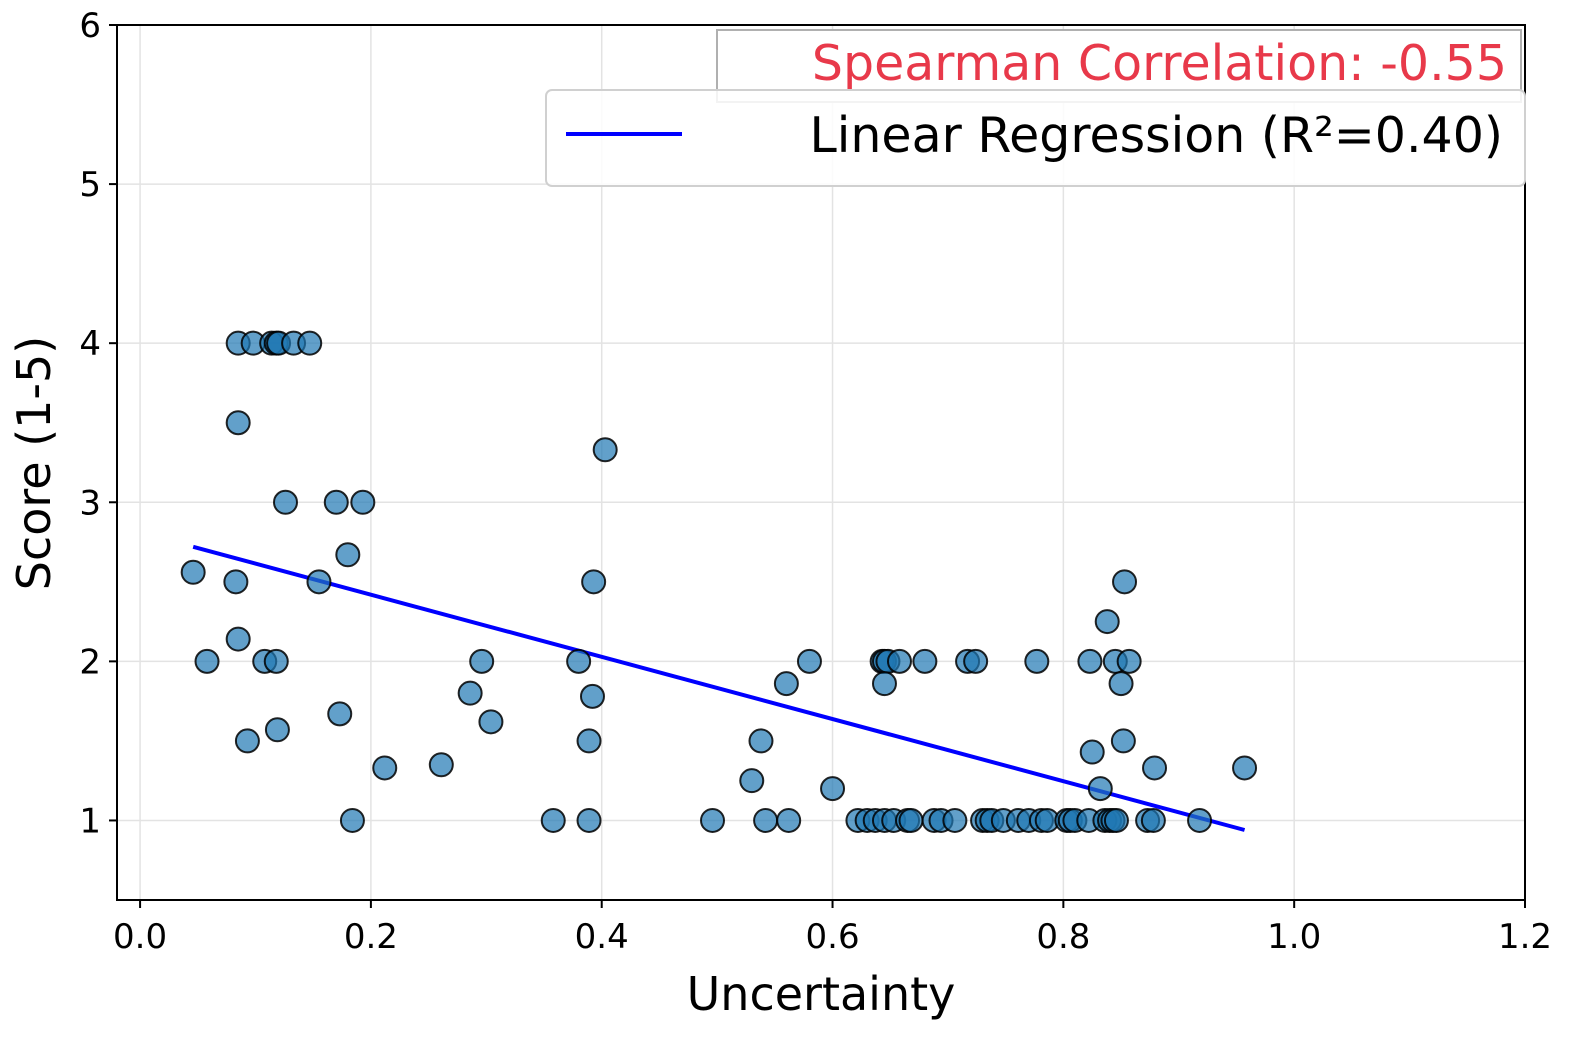 The height and width of the screenshot is (1037, 1578). I want to click on x-axis-title: Uncertainty, so click(821, 994).